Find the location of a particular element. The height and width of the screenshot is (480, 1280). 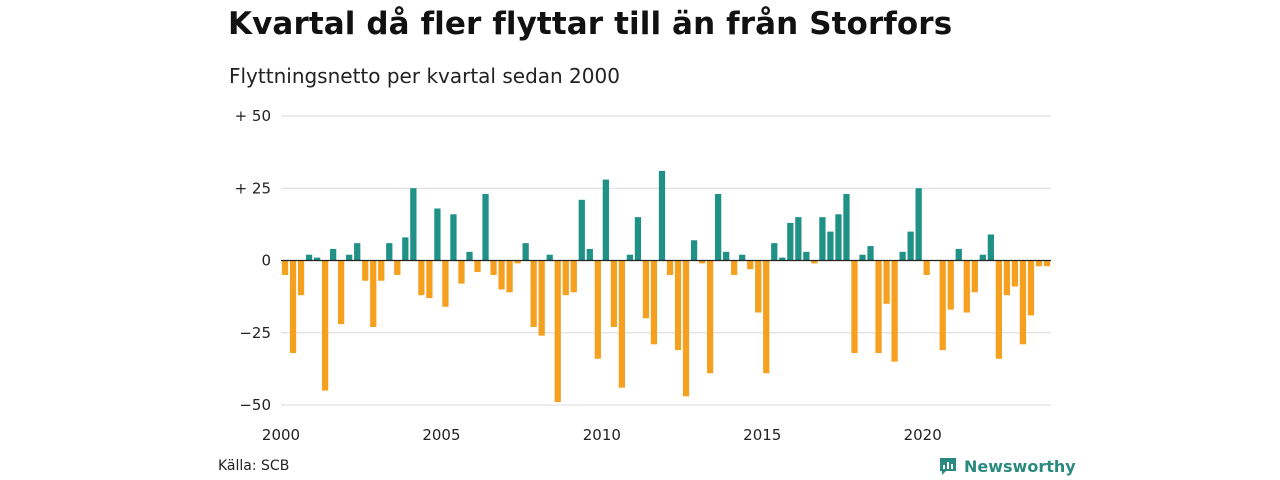

y-tick-label: 0 is located at coordinates (266, 261).